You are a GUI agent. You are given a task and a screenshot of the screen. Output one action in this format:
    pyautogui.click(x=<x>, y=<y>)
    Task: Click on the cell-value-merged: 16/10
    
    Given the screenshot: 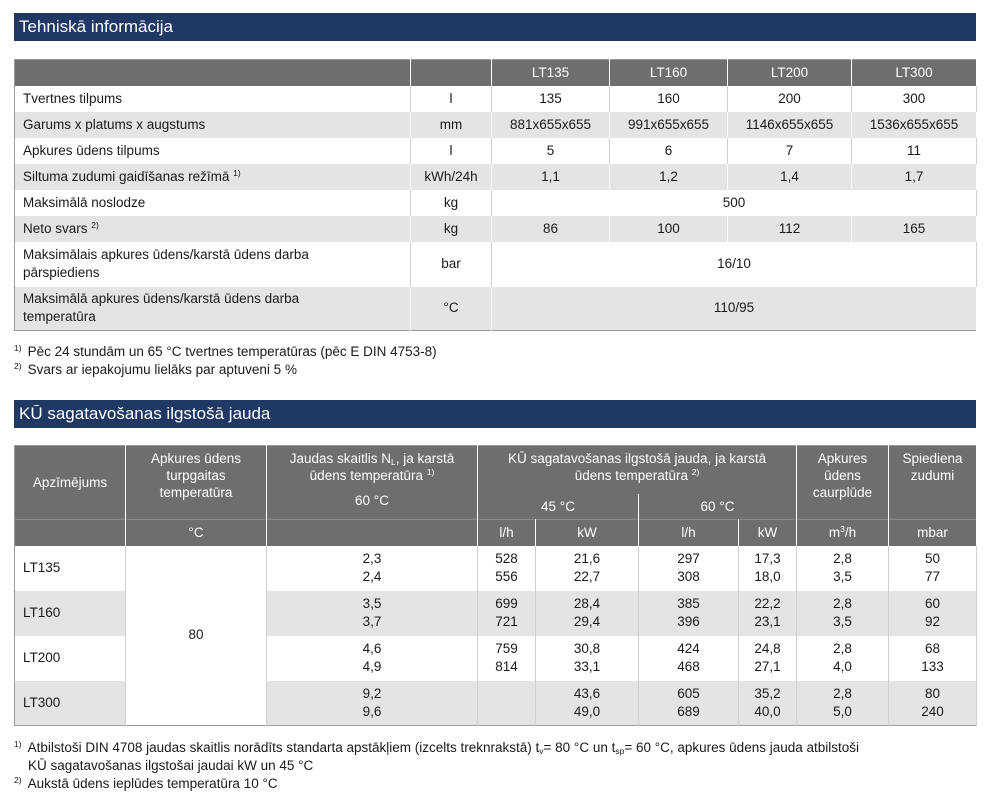 What is the action you would take?
    pyautogui.click(x=734, y=264)
    